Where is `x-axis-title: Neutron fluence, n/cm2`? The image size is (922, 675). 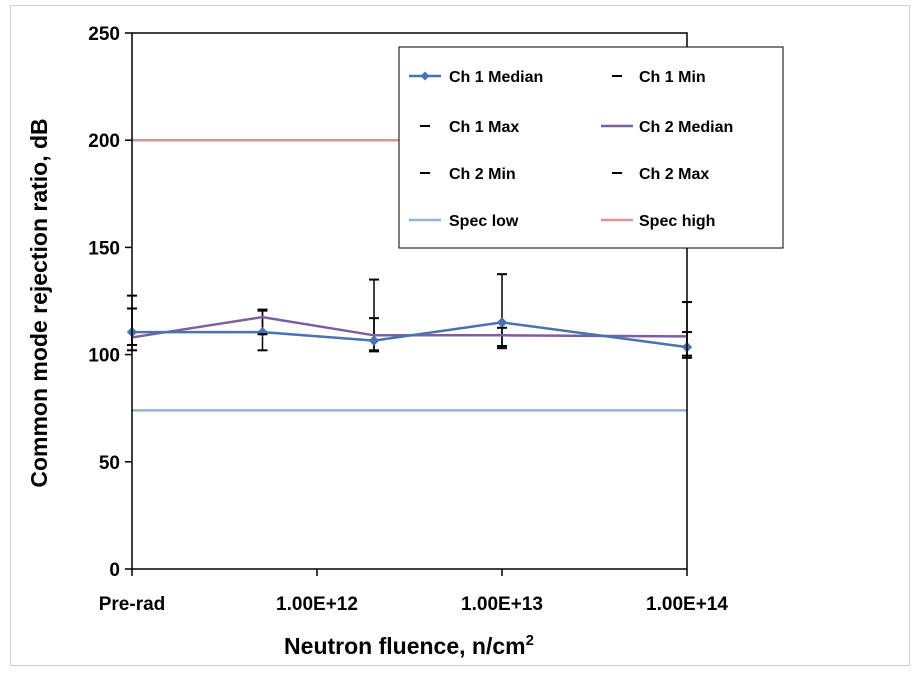 x-axis-title: Neutron fluence, n/cm2 is located at coordinates (409, 645).